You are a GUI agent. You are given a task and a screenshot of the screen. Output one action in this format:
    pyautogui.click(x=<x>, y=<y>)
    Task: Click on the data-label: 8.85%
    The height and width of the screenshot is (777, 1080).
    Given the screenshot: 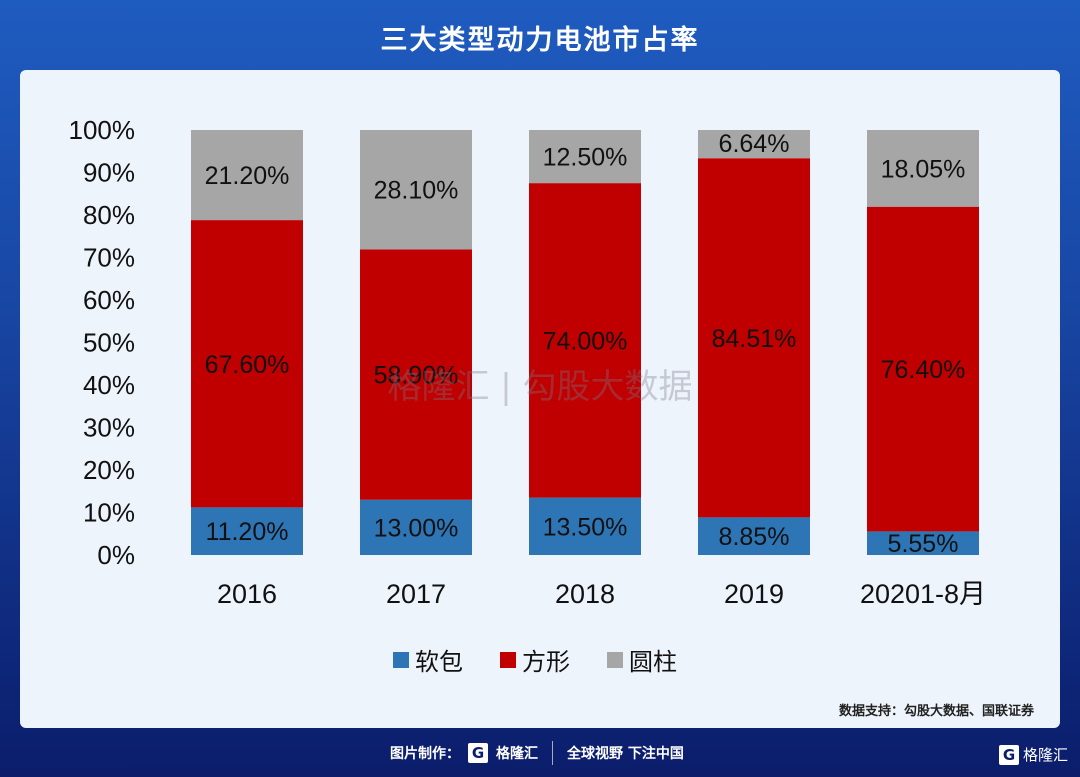 What is the action you would take?
    pyautogui.click(x=754, y=537)
    